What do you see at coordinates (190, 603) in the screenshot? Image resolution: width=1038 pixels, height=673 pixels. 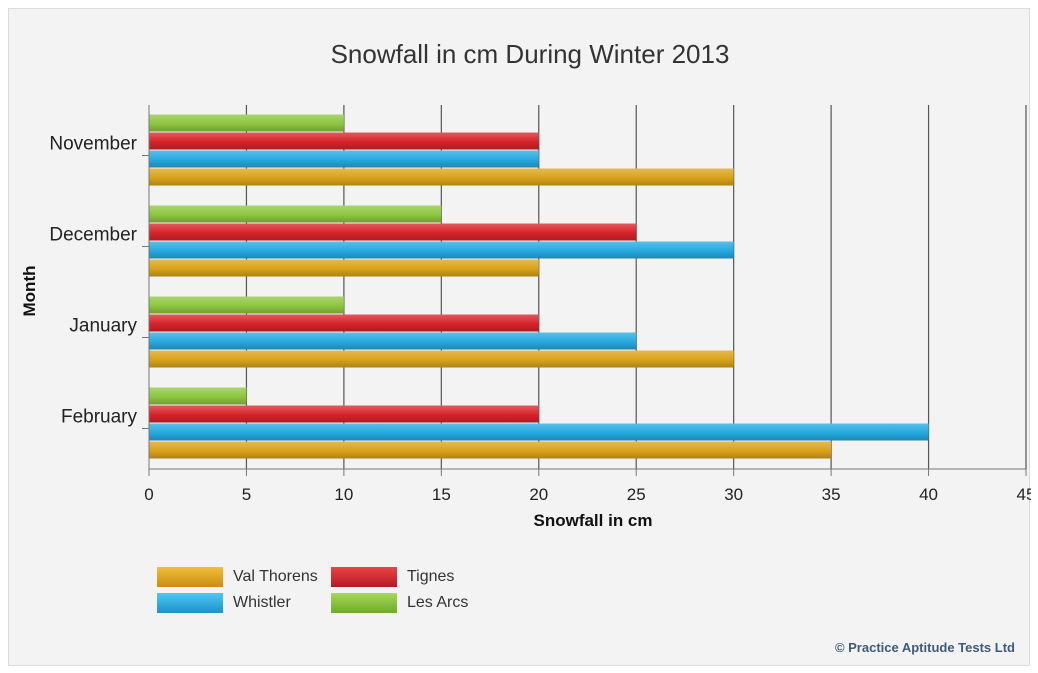 I see `legend-swatch-whistler` at bounding box center [190, 603].